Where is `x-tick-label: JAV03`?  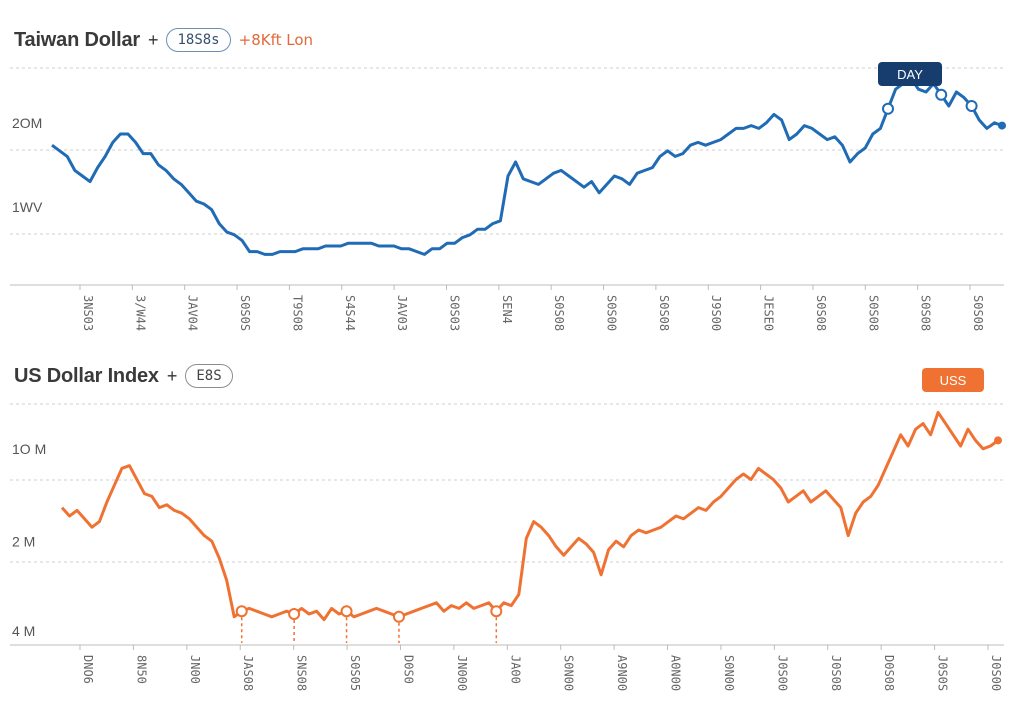
x-tick-label: JAV03 is located at coordinates (402, 313).